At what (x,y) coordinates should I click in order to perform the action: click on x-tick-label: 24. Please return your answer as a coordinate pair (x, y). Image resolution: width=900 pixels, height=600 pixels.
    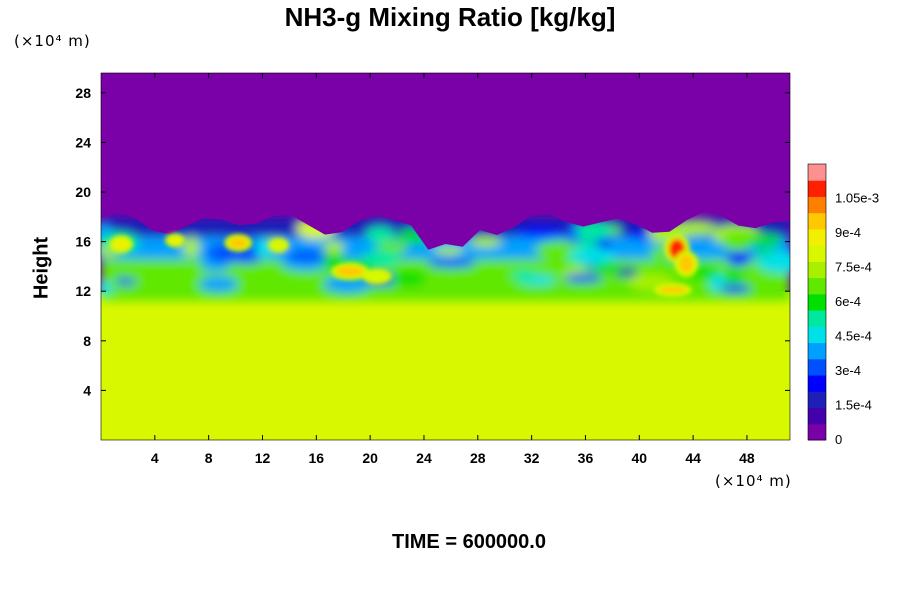
    Looking at the image, I should click on (424, 458).